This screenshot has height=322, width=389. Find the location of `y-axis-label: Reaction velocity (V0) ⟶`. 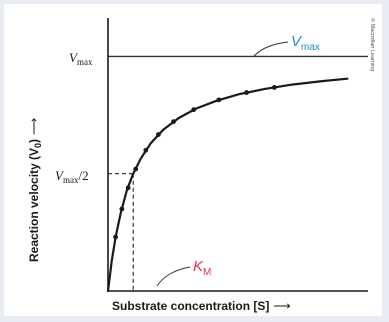

y-axis-label: Reaction velocity (V0) ⟶ is located at coordinates (35, 190).